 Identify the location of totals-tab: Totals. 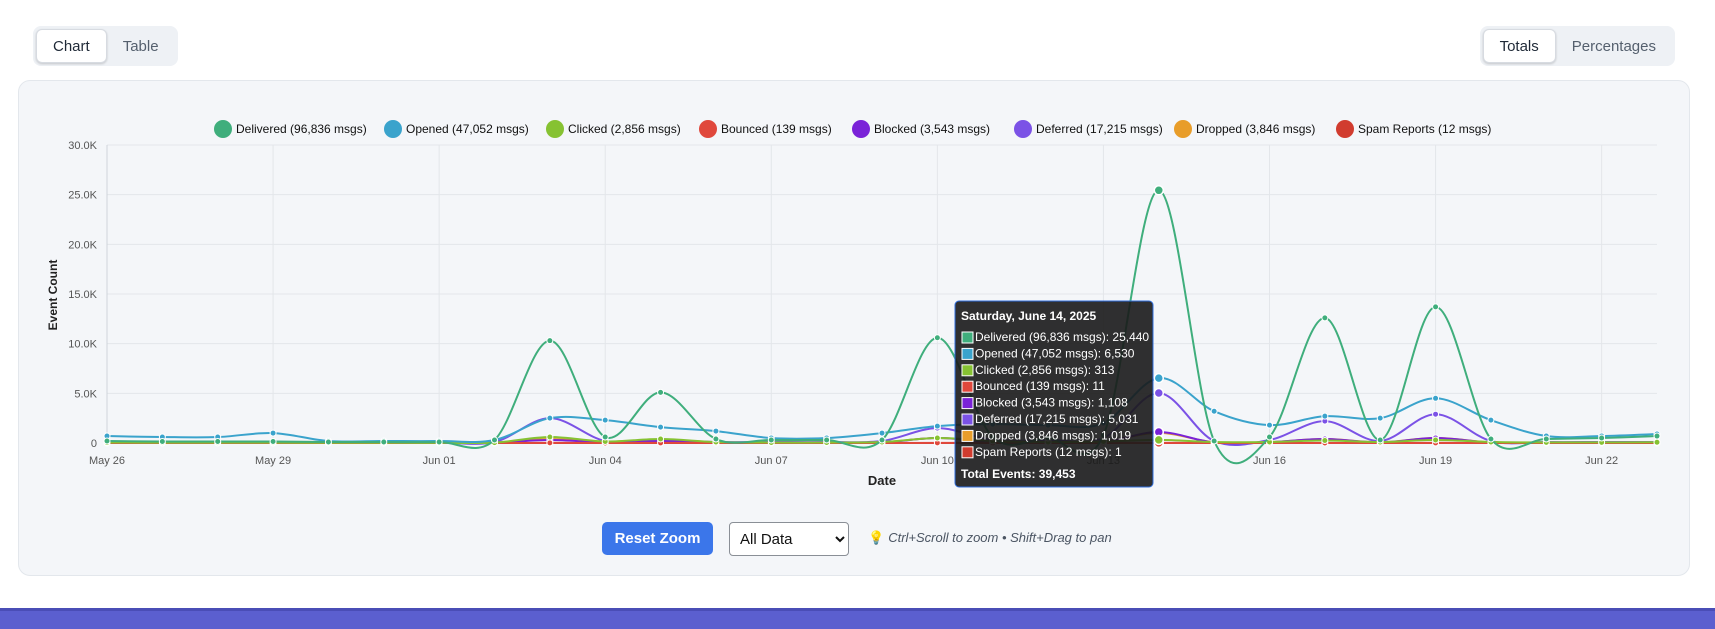
(1519, 46).